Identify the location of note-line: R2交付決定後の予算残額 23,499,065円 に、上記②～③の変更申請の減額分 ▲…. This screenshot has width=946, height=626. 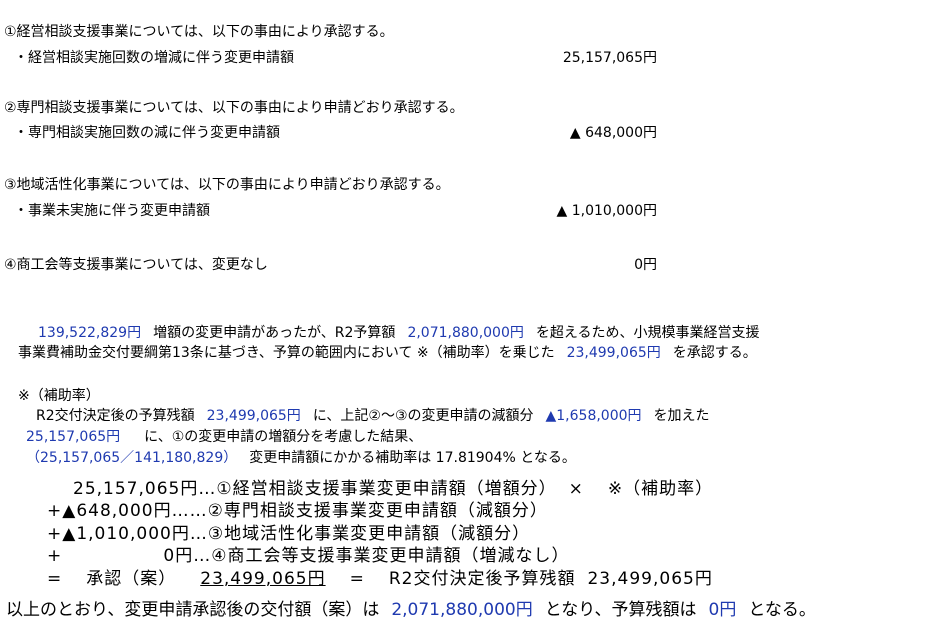
(373, 416).